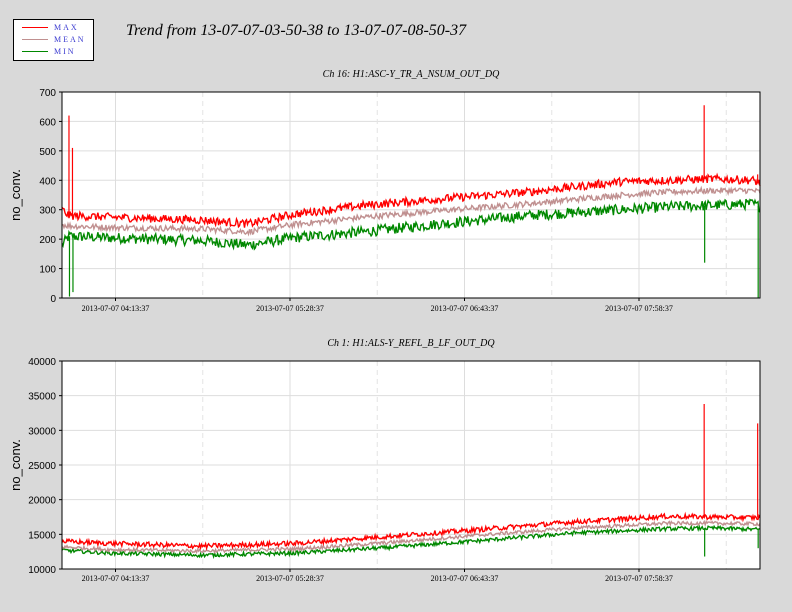 Image resolution: width=792 pixels, height=612 pixels. I want to click on y-tick-label: 10000, so click(42, 570).